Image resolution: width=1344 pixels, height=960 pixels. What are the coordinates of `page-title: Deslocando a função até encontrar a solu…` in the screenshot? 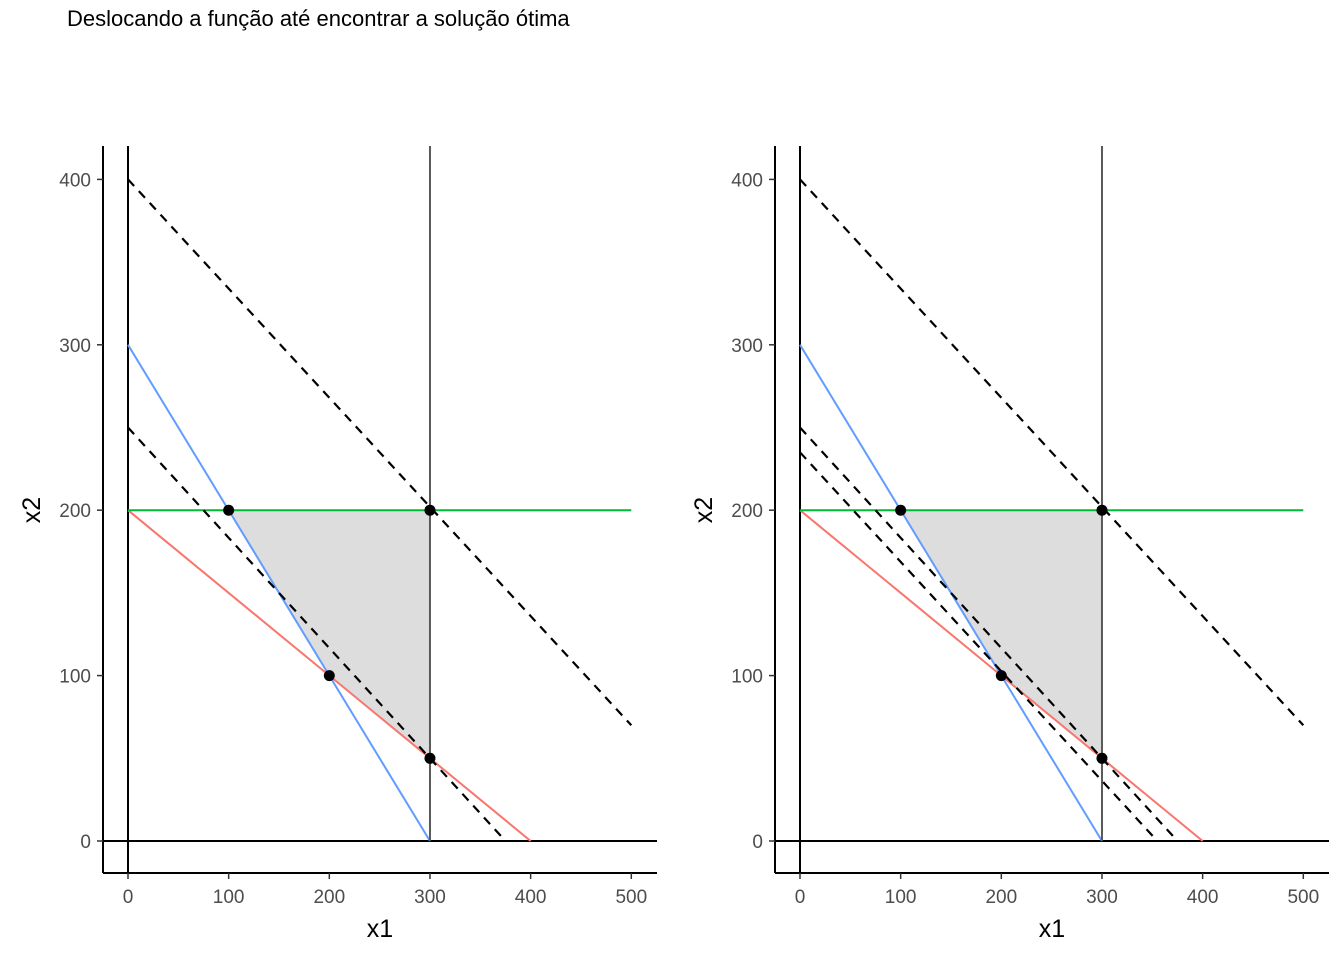 It's located at (318, 18).